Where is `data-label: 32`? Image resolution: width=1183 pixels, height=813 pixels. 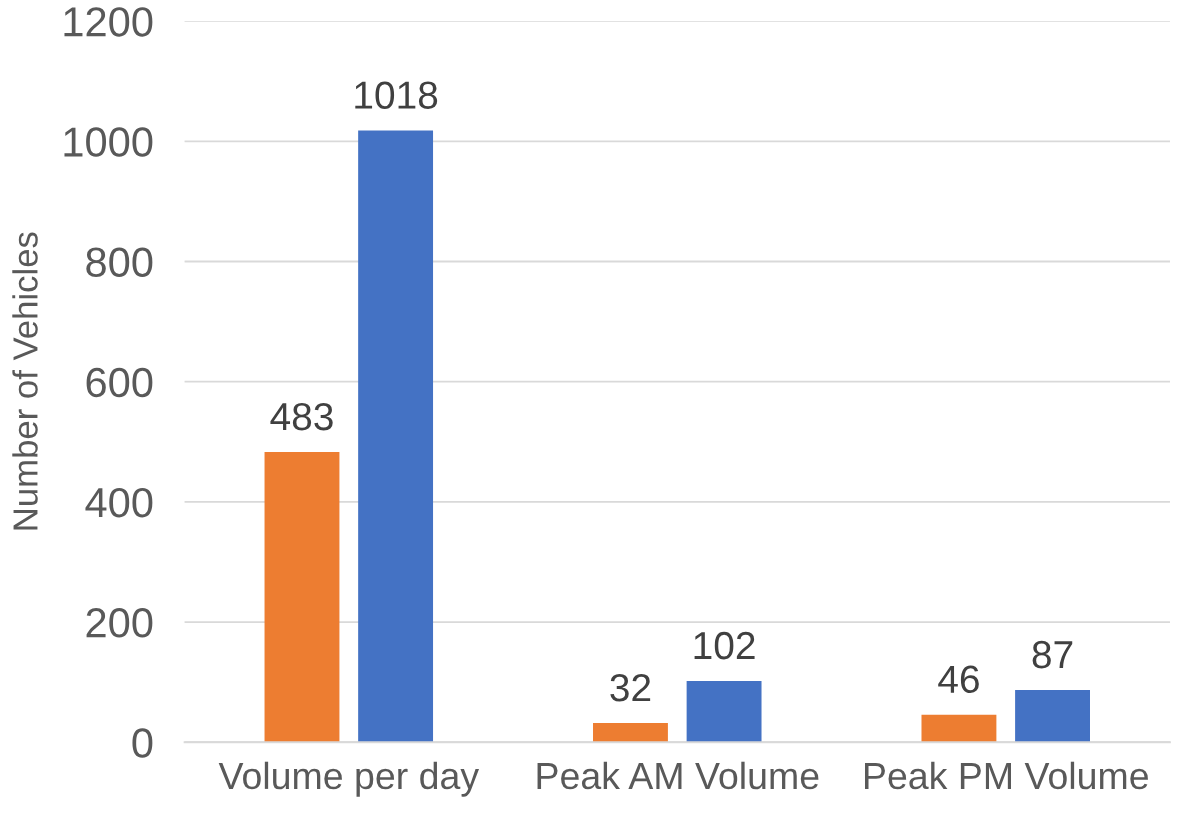 data-label: 32 is located at coordinates (630, 687).